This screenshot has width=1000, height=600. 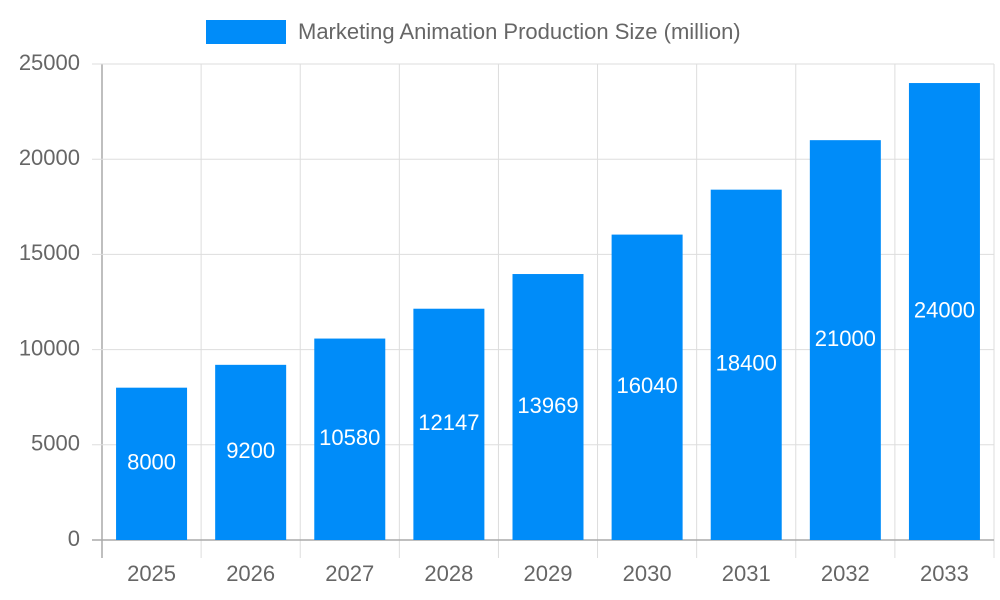 I want to click on data-label: 18400, so click(x=746, y=363).